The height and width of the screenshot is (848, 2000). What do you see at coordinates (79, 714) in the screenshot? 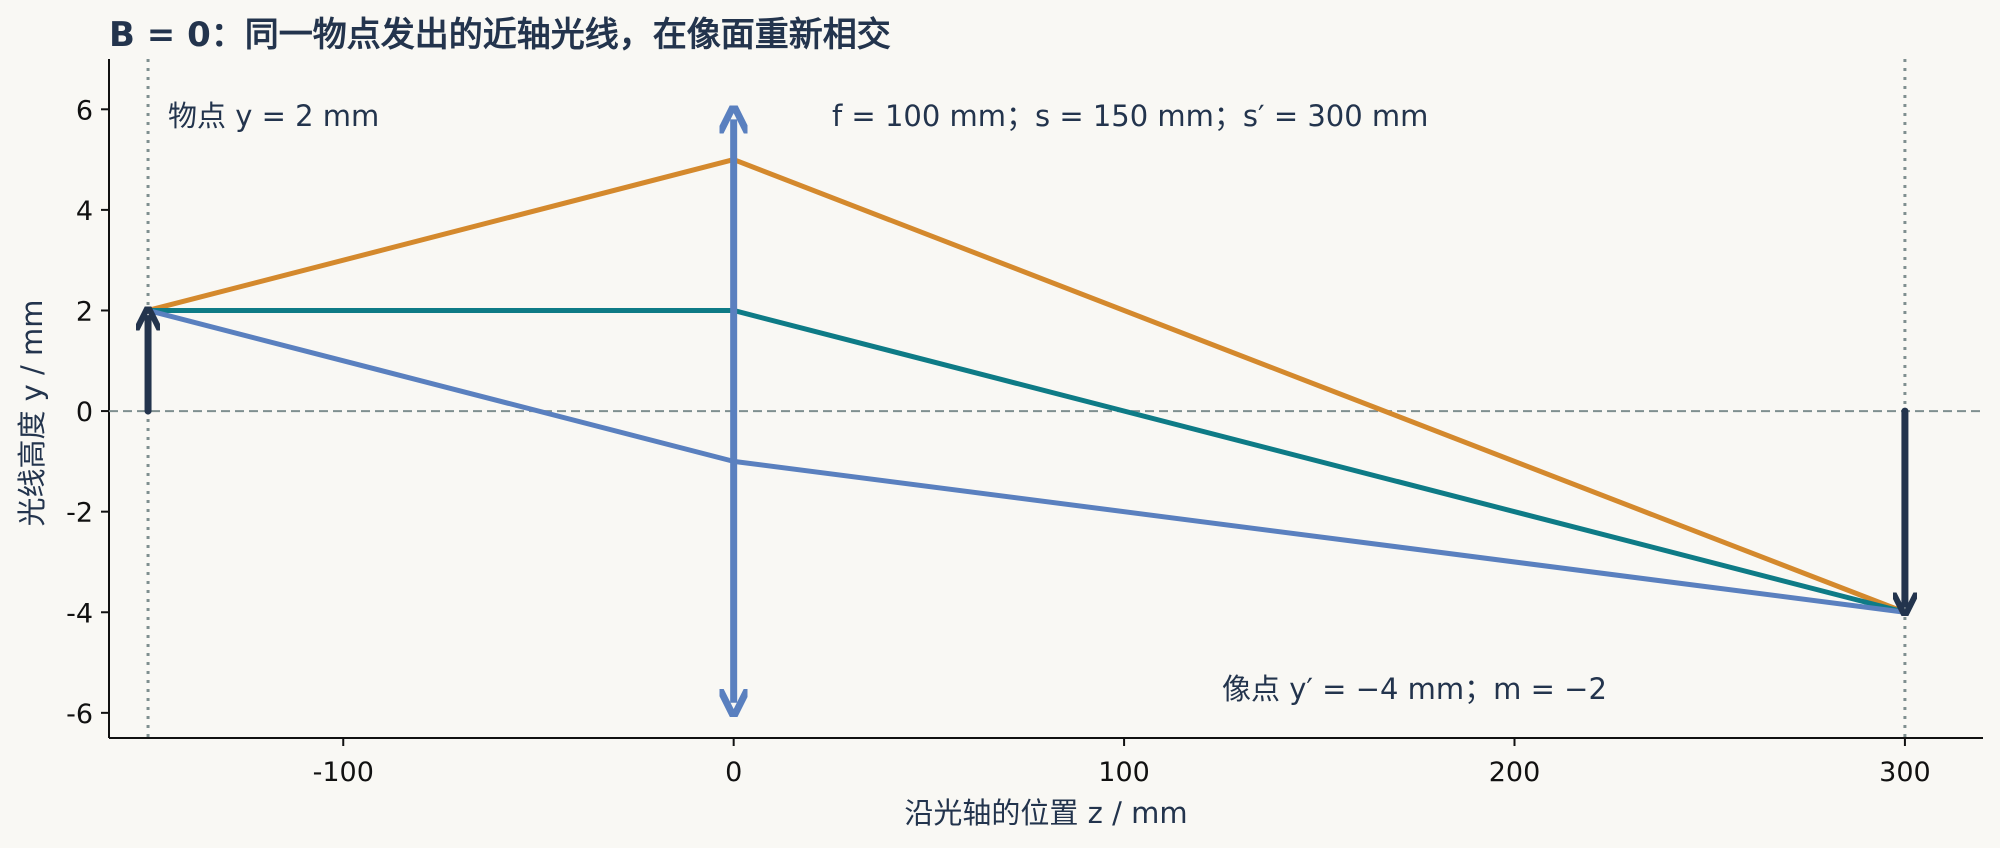
I see `y-tick-label: -6` at bounding box center [79, 714].